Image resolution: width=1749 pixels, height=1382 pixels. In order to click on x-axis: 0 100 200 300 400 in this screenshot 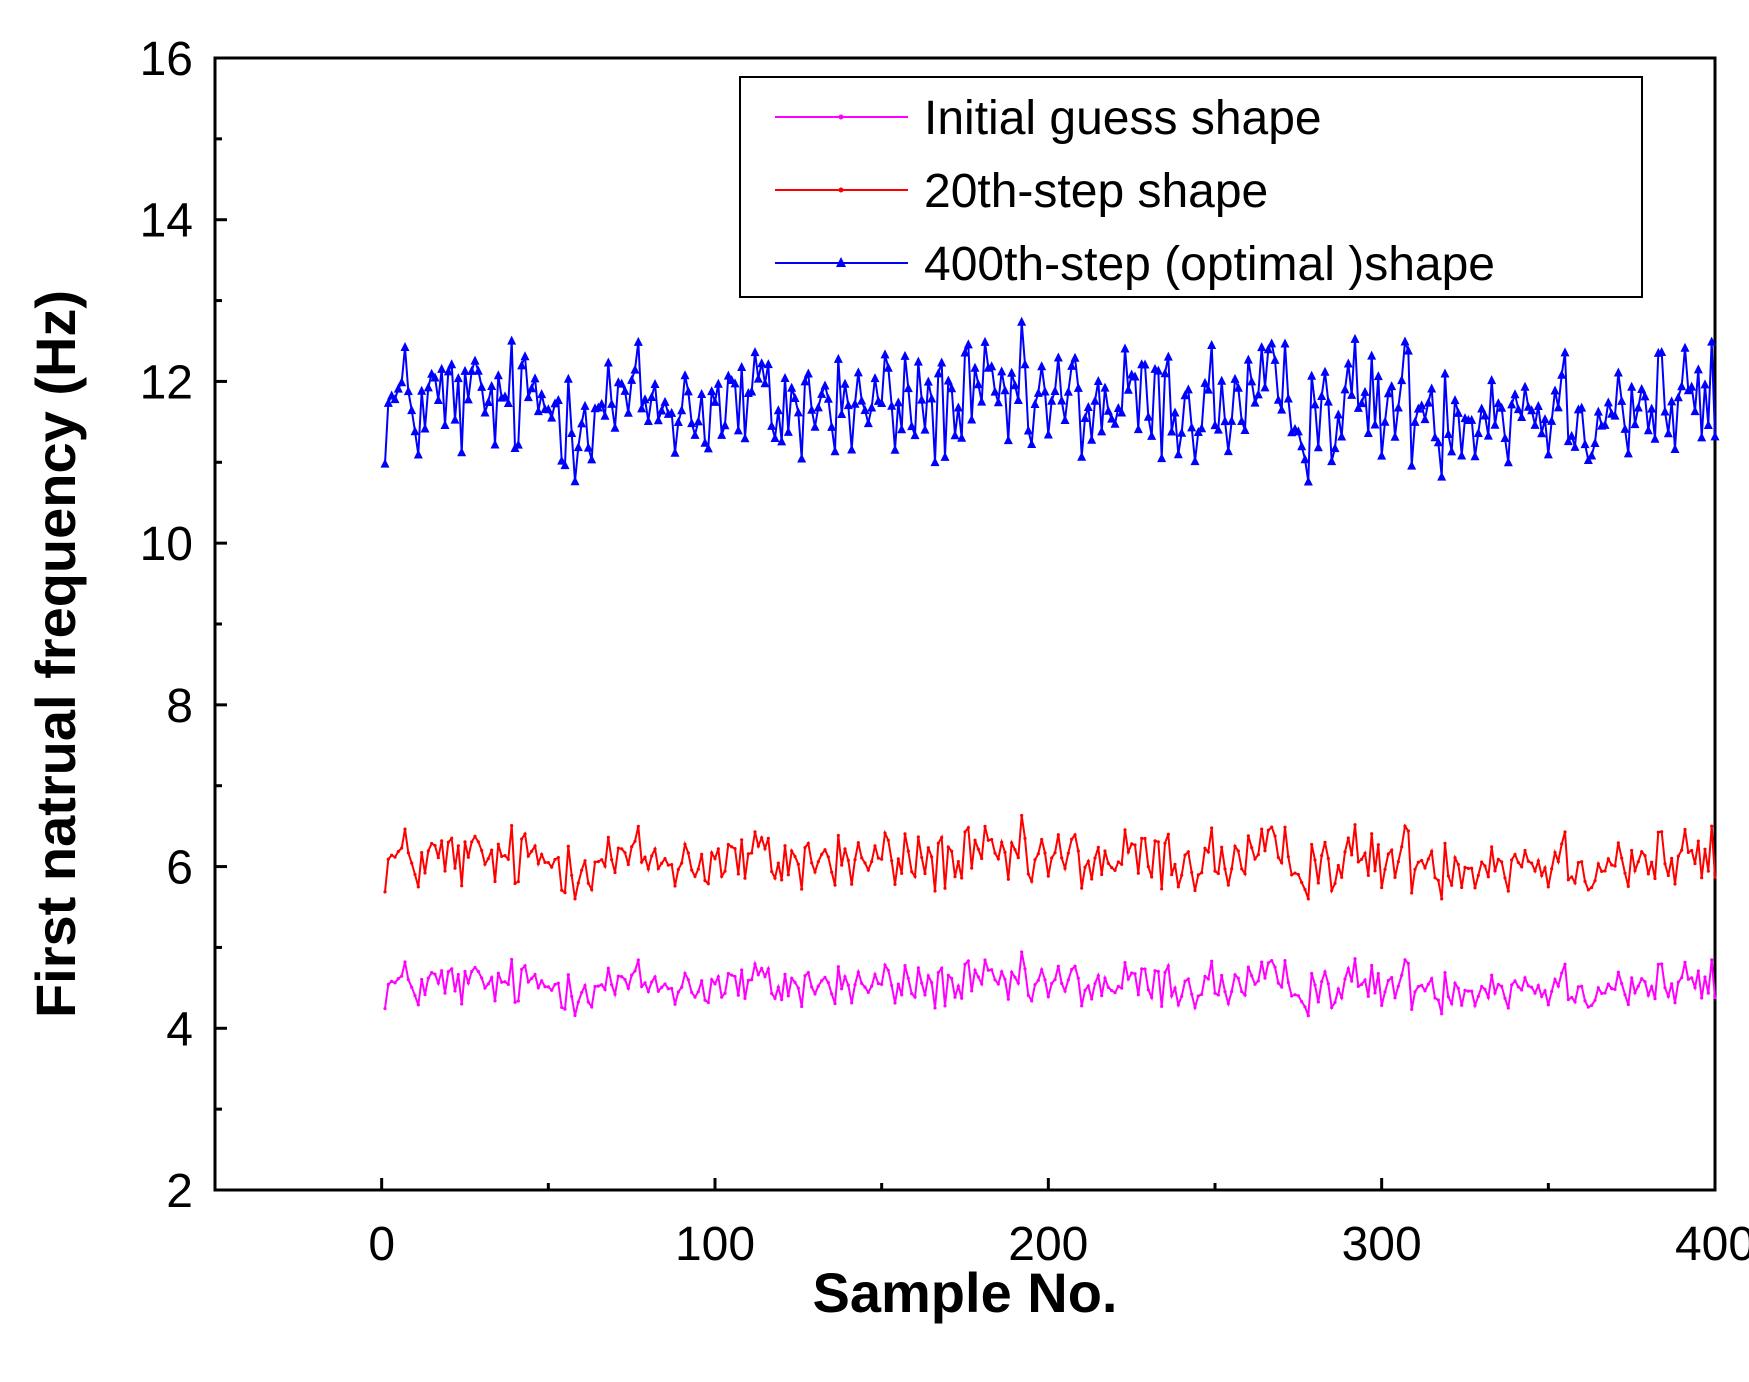, I will do `click(1058, 1224)`.